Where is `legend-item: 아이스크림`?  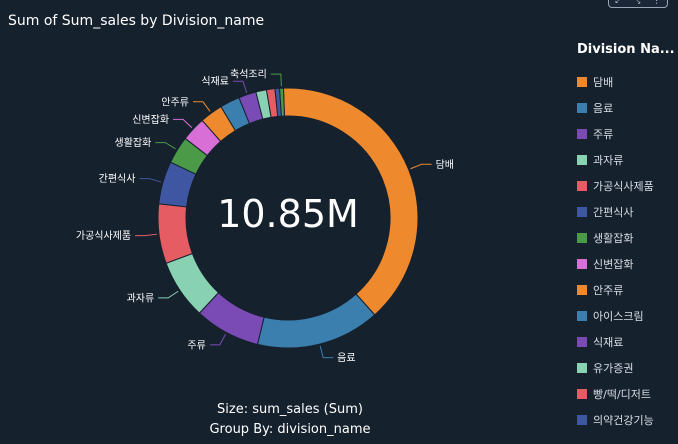
legend-item: 아이스크림 is located at coordinates (627, 316).